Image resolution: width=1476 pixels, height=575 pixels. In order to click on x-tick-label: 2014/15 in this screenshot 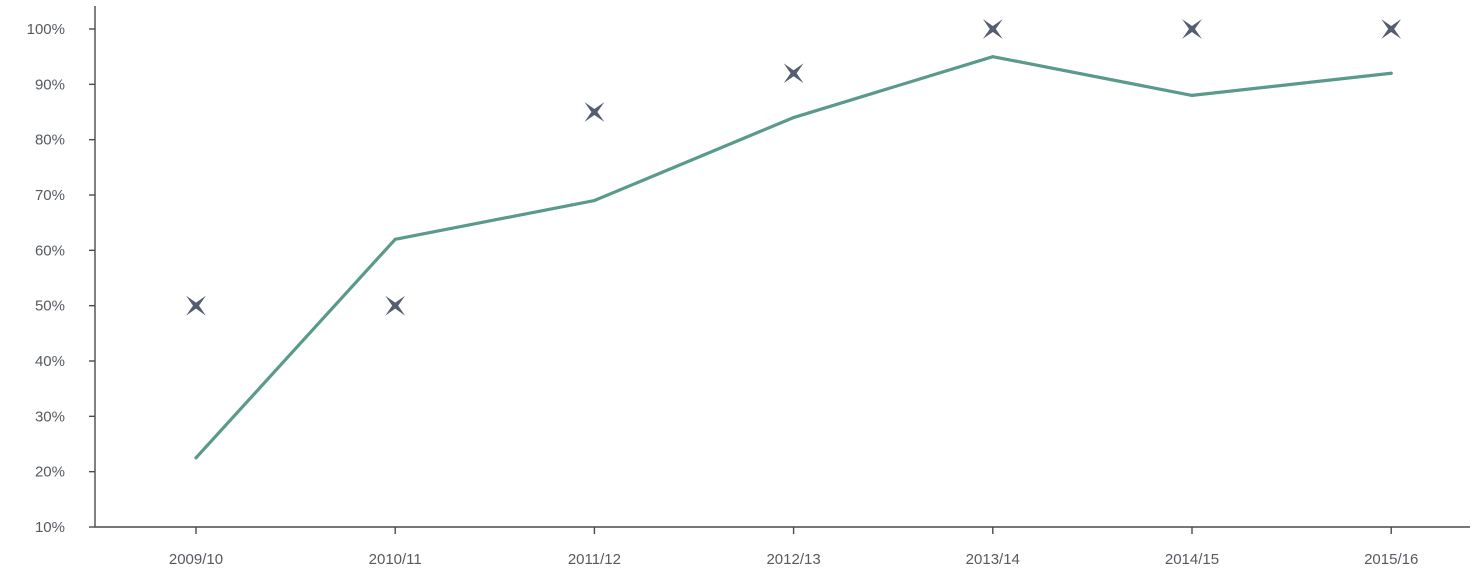, I will do `click(1192, 559)`.